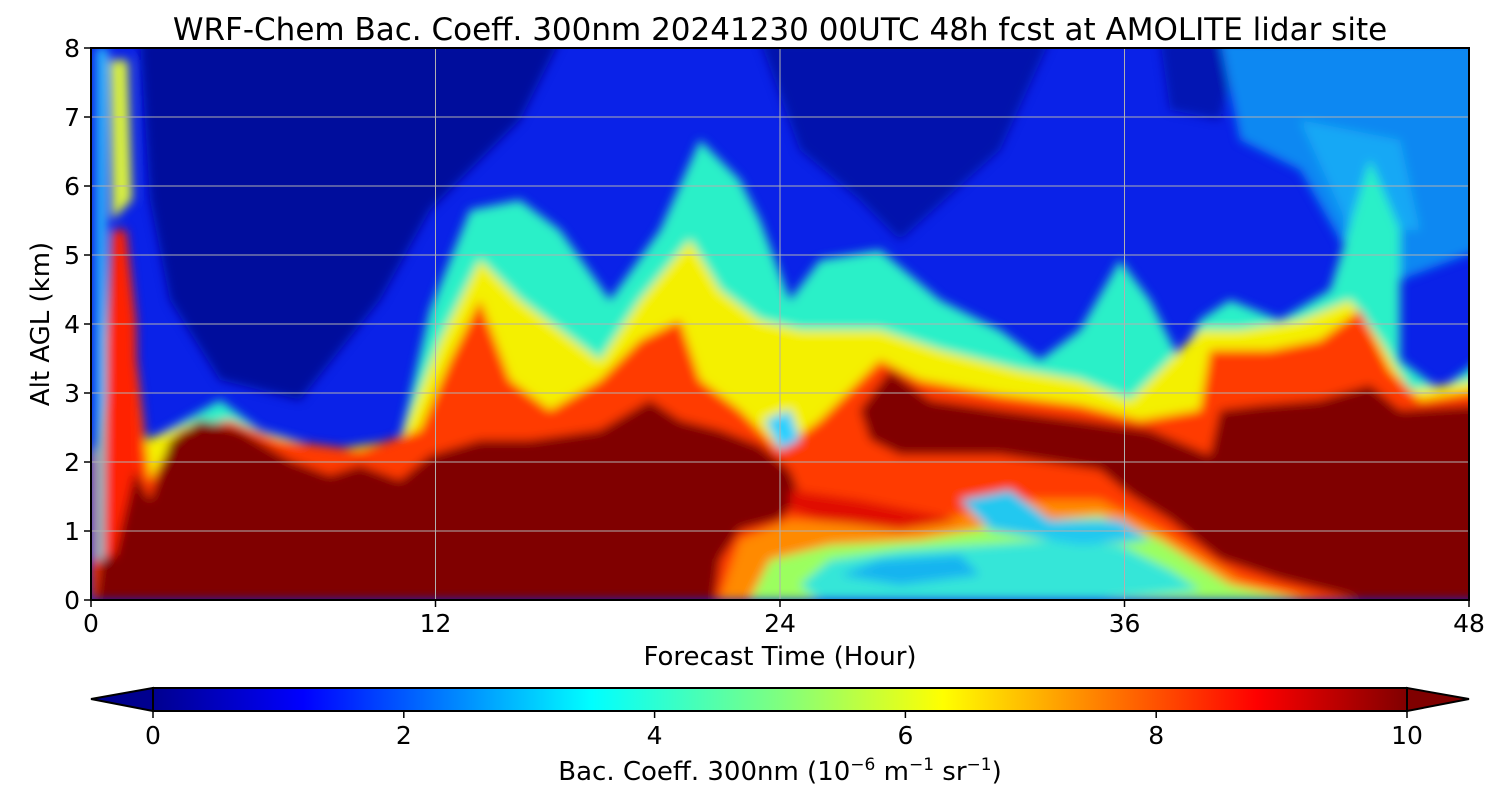 The width and height of the screenshot is (1500, 800). I want to click on y-axis-label: Alt AGL (km), so click(41, 324).